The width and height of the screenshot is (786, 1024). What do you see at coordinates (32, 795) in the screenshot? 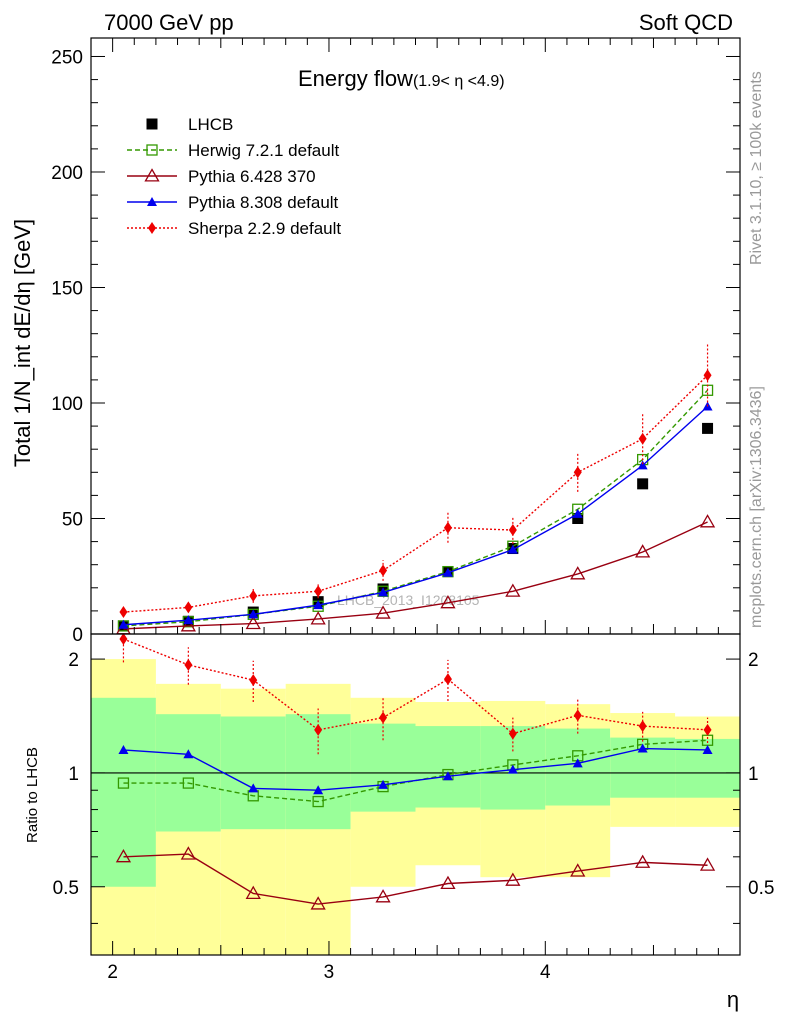
I see `lower-y-axis-label: Ratio to LHCB` at bounding box center [32, 795].